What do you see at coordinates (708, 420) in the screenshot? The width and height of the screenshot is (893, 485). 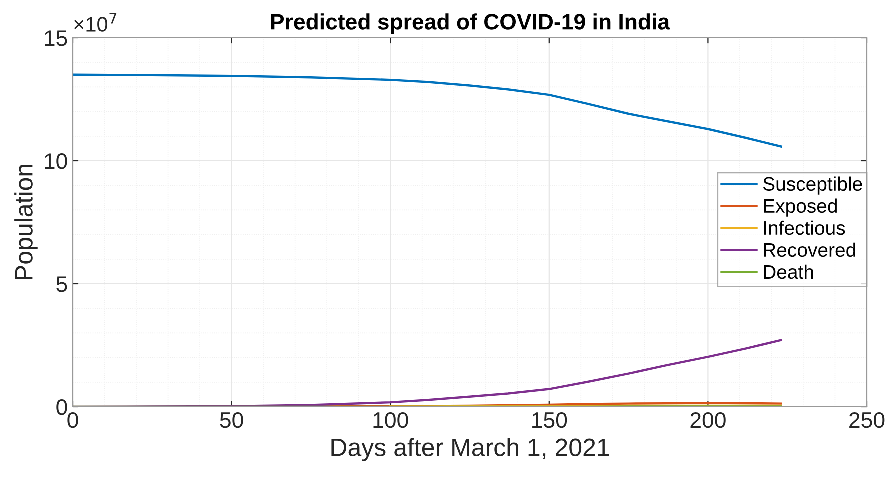 I see `x-tick-label: 200` at bounding box center [708, 420].